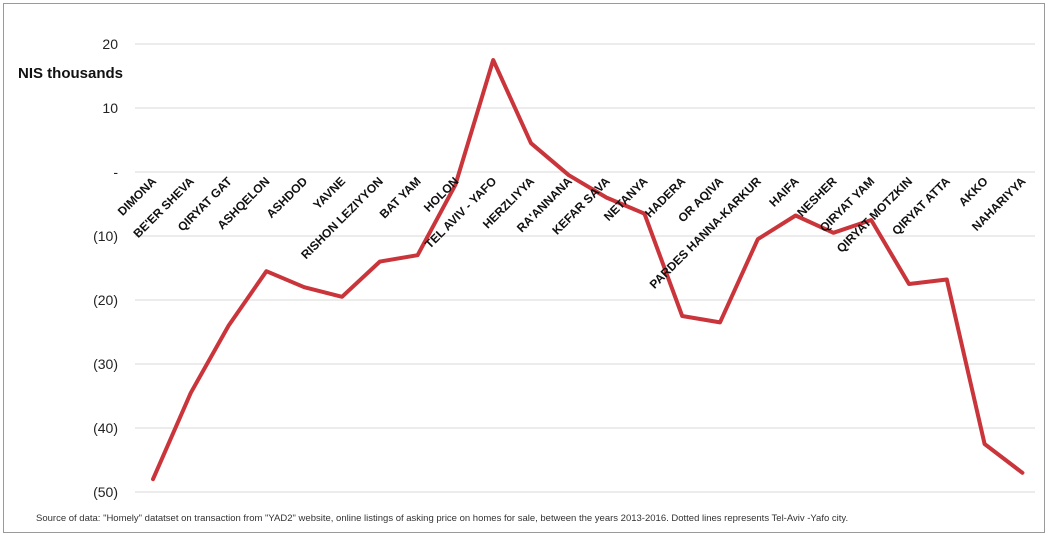  What do you see at coordinates (70, 73) in the screenshot?
I see `y-axis-label: NIS thousands` at bounding box center [70, 73].